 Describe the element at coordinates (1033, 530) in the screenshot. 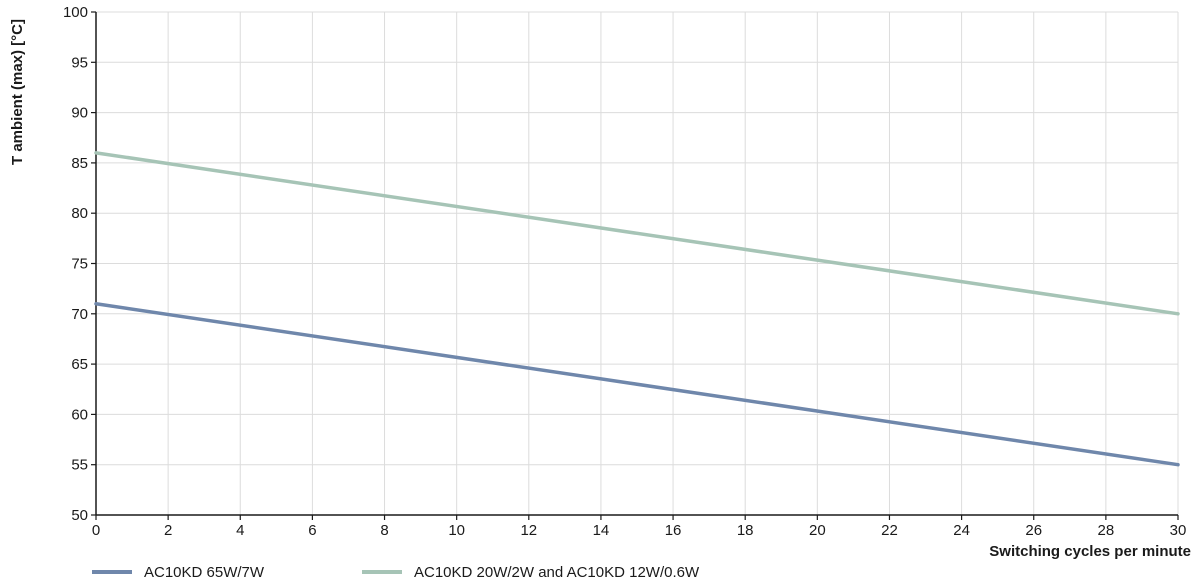

I see `x-tick-label: 26` at that location.